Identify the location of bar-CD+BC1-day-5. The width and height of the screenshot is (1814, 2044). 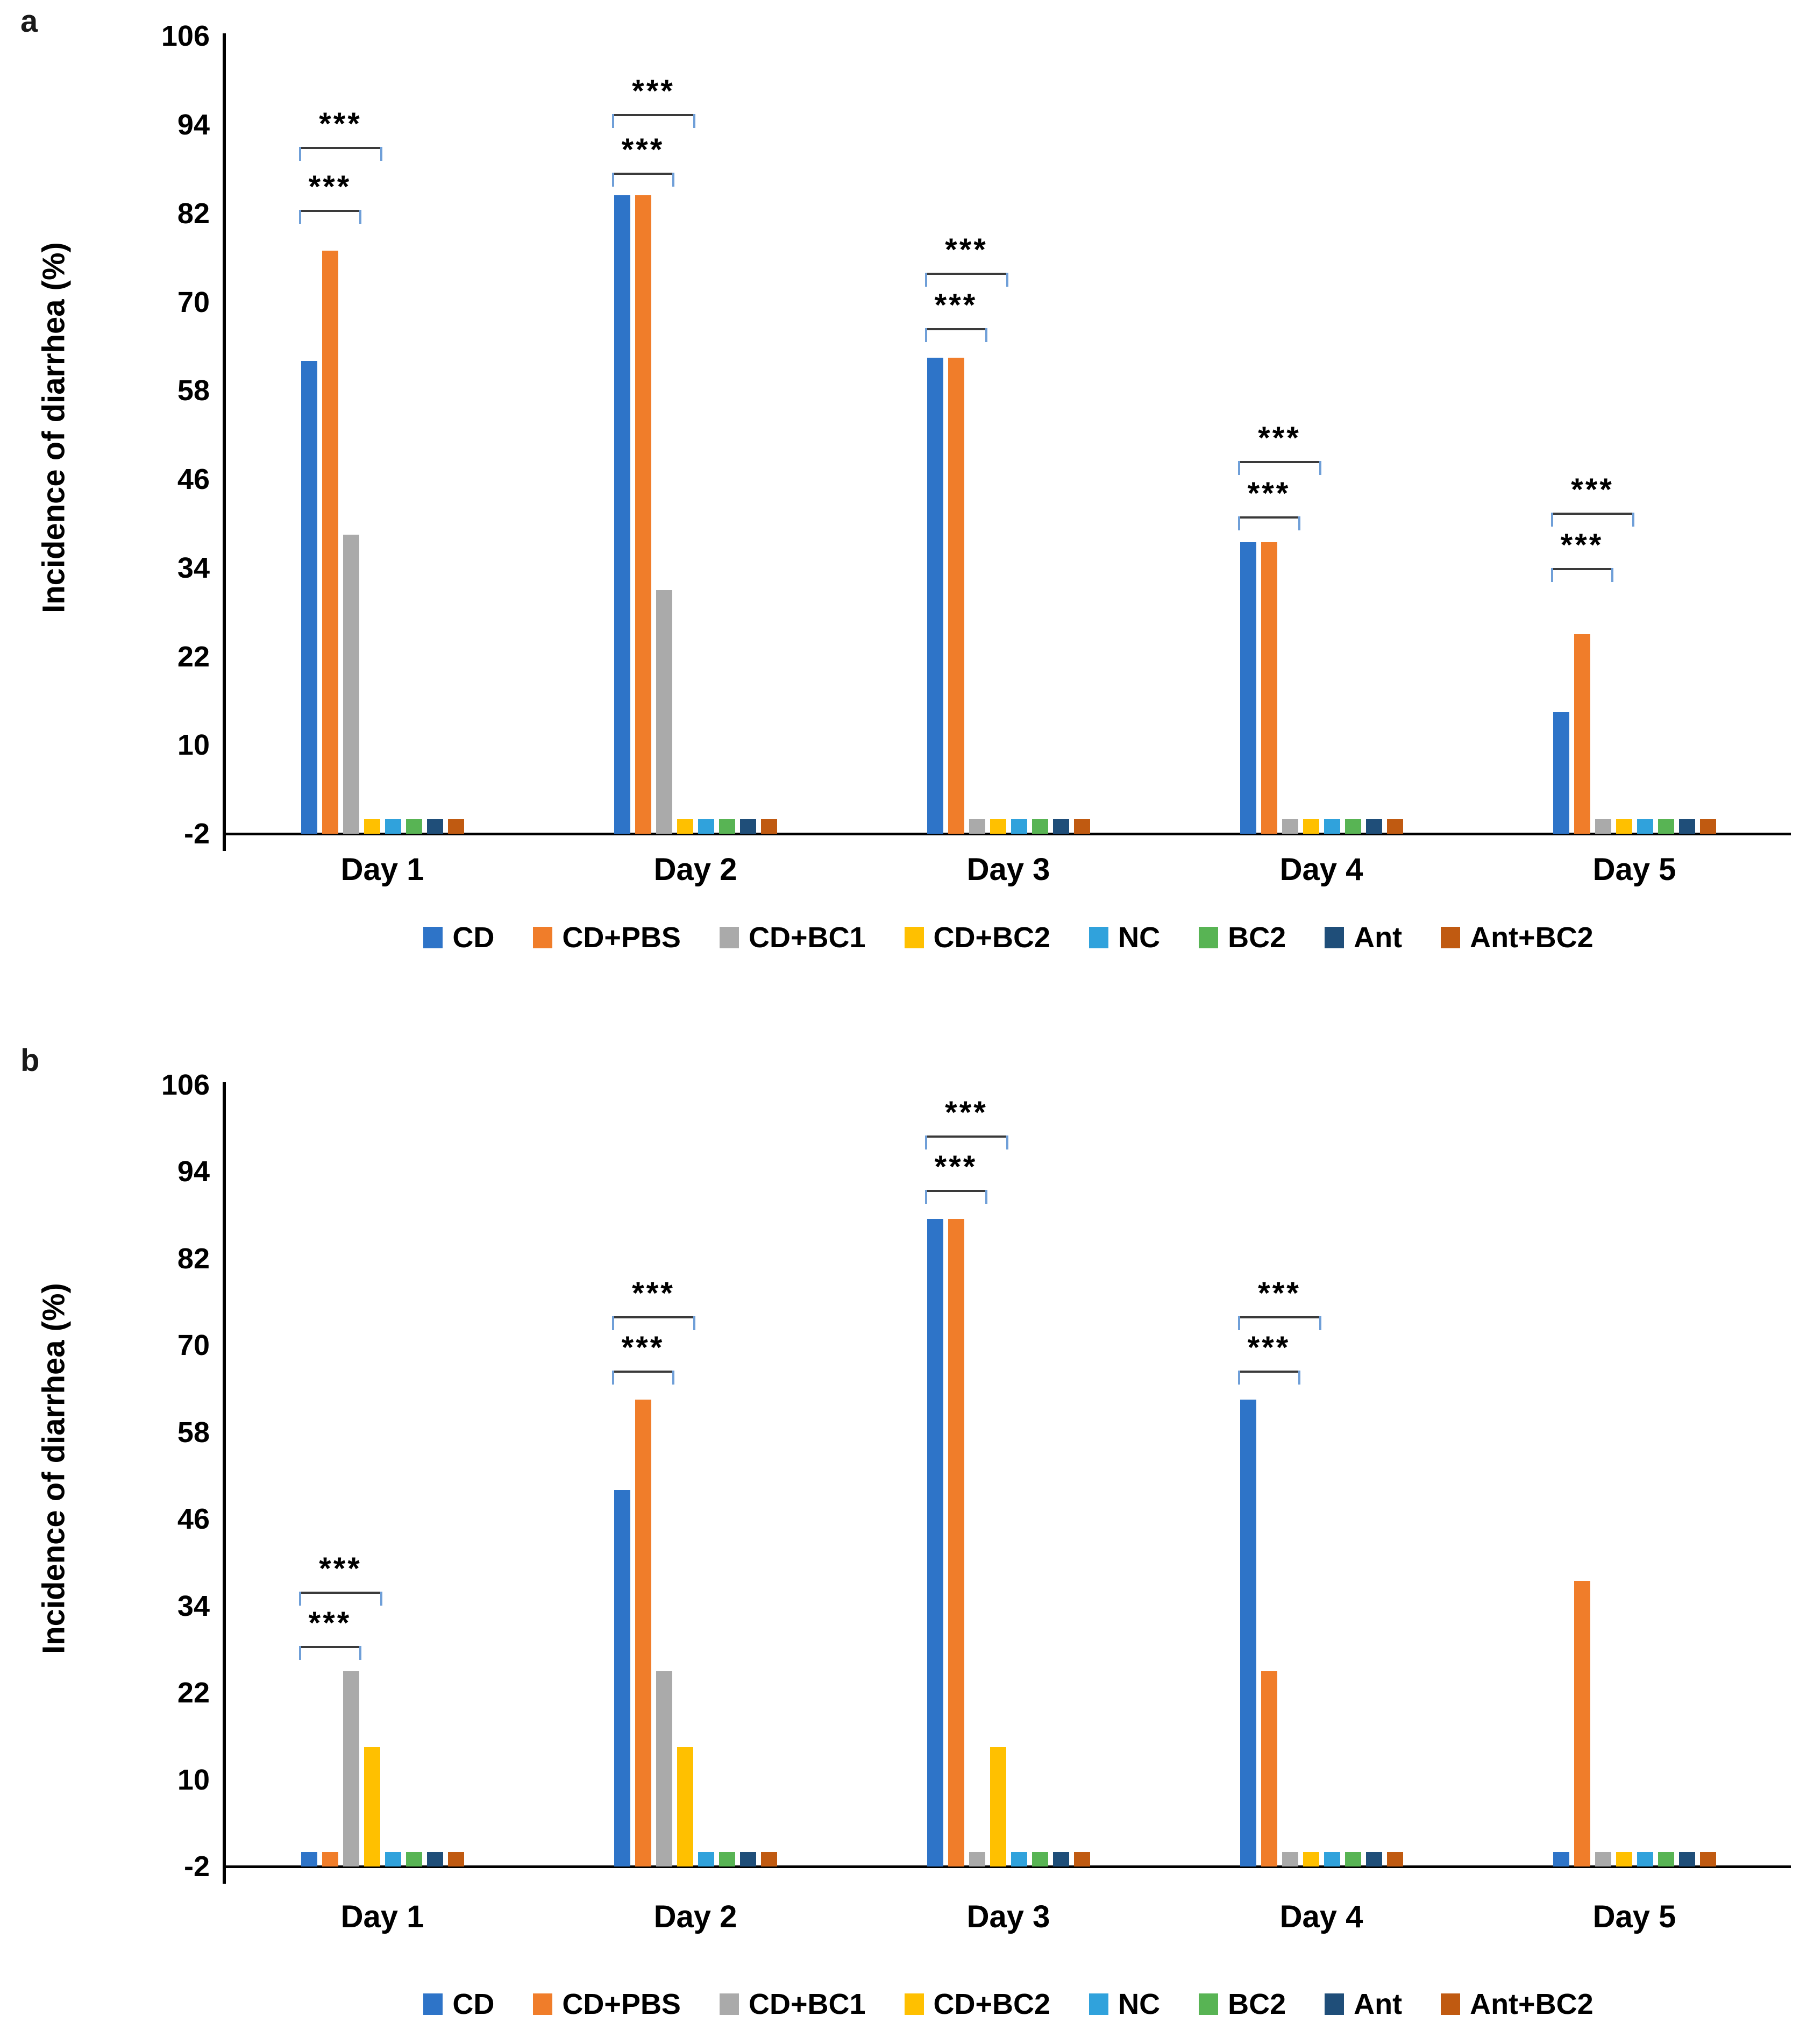
(1603, 827).